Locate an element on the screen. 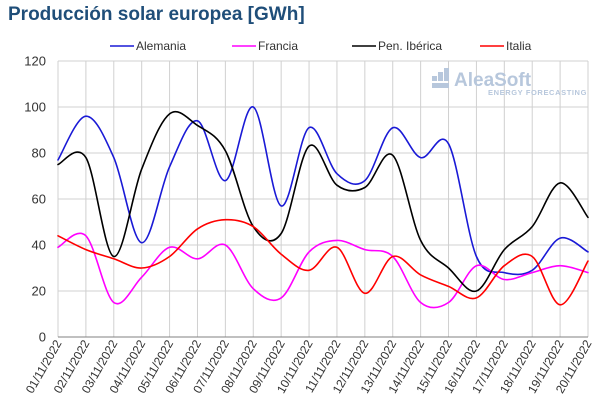 This screenshot has width=600, height=418. logo-icon is located at coordinates (440, 78).